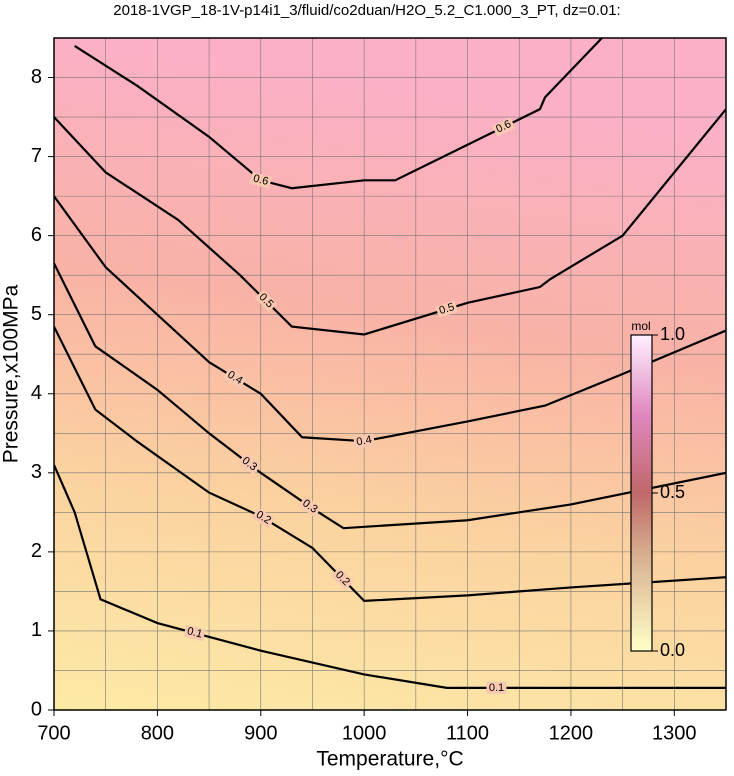 This screenshot has width=734, height=776. I want to click on contour-label: 0.5, so click(447, 309).